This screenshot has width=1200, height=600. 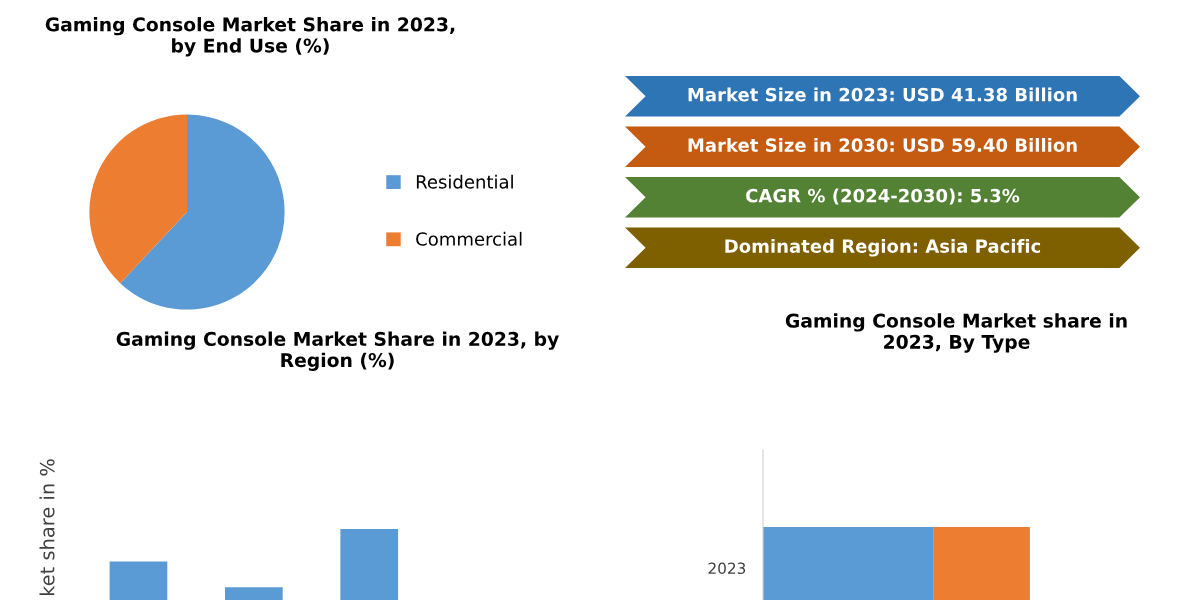 What do you see at coordinates (47, 527) in the screenshot?
I see `y-axis-title: ket share in %` at bounding box center [47, 527].